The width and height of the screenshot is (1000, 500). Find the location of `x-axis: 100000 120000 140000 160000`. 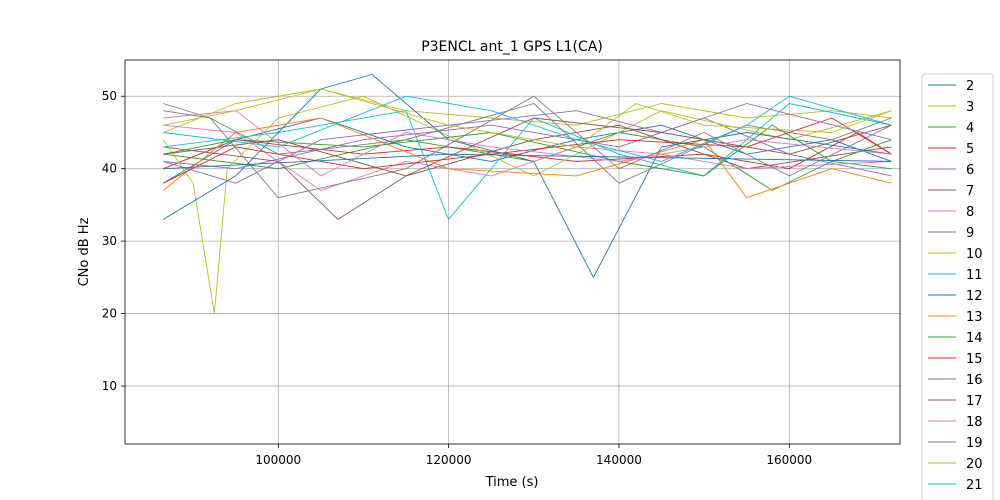

x-axis: 100000 120000 140000 160000 is located at coordinates (533, 455).